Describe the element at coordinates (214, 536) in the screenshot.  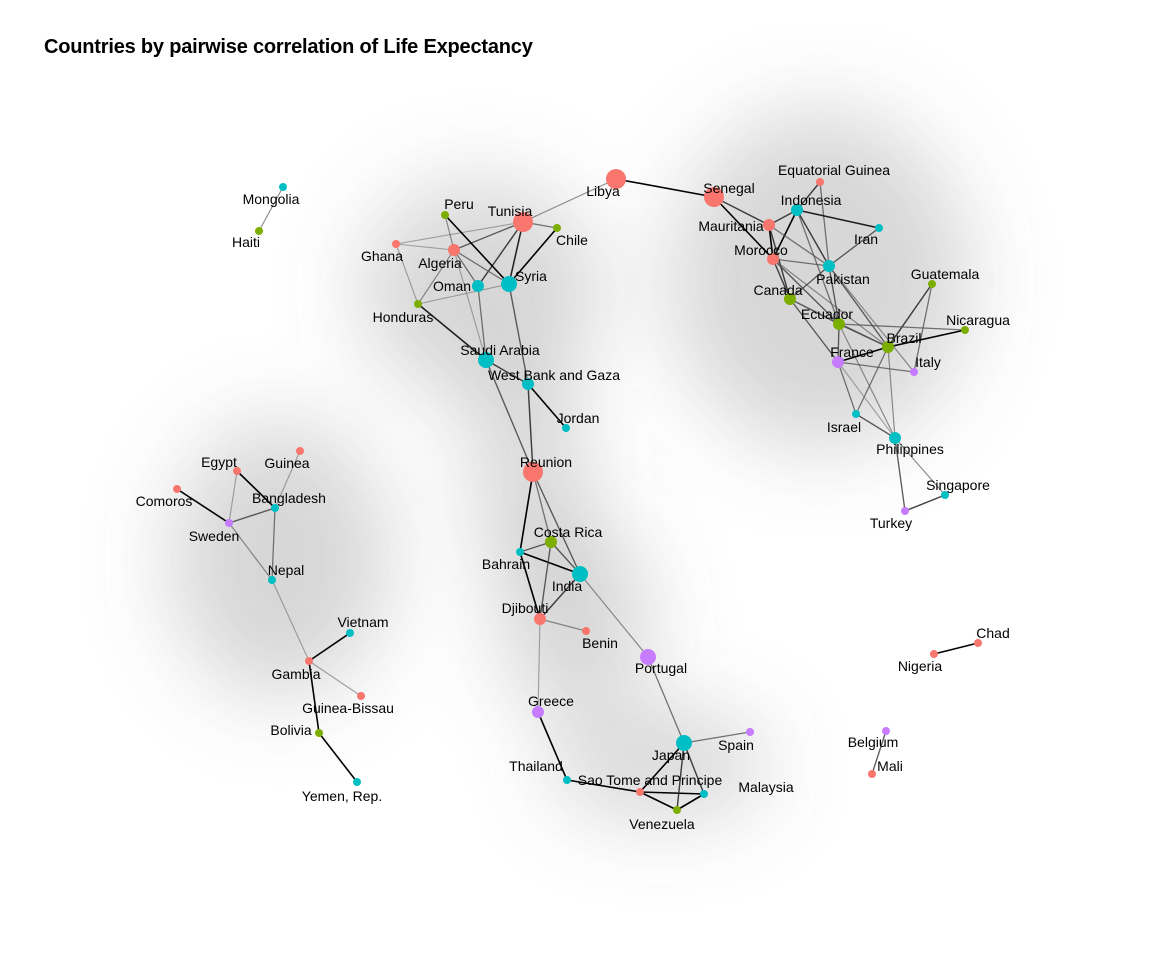
I see `node-label: Sweden` at that location.